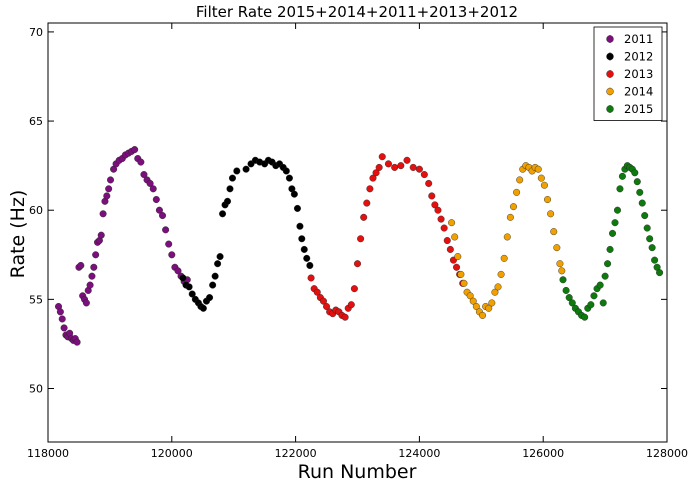  Describe the element at coordinates (638, 39) in the screenshot. I see `legend-entry-label: 2011` at that location.